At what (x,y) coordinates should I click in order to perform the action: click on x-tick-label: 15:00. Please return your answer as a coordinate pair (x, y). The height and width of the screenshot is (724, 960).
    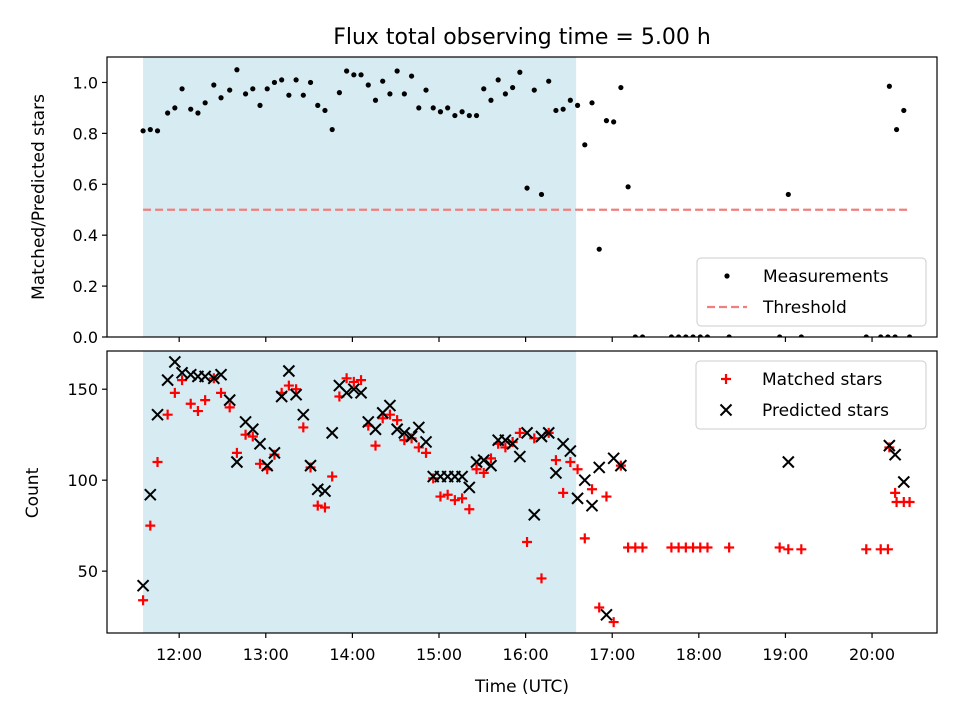
    Looking at the image, I should click on (439, 654).